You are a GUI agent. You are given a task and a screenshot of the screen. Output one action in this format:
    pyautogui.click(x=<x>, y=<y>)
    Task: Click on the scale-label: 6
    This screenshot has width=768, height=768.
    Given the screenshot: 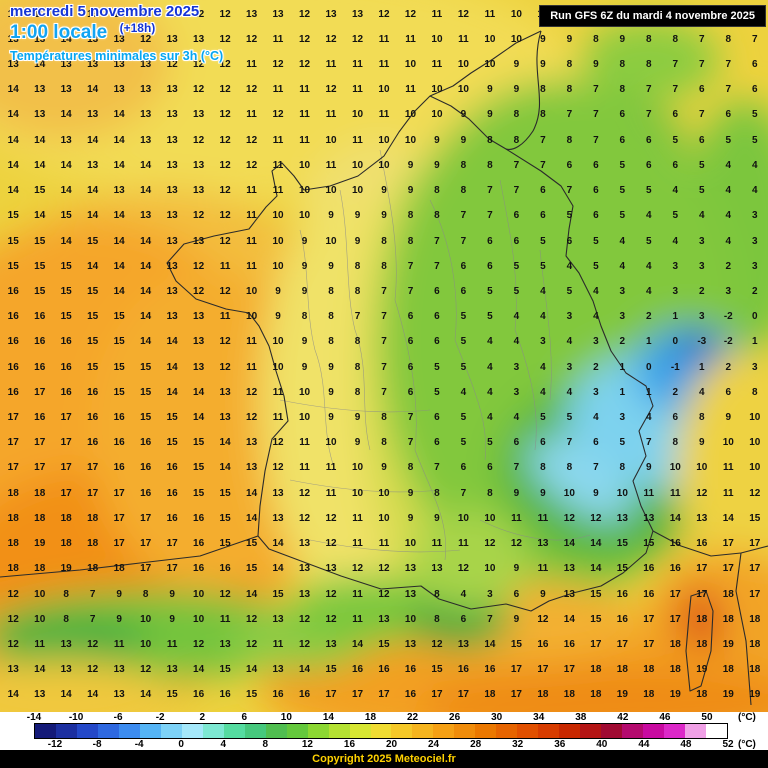 What is the action you would take?
    pyautogui.click(x=244, y=717)
    